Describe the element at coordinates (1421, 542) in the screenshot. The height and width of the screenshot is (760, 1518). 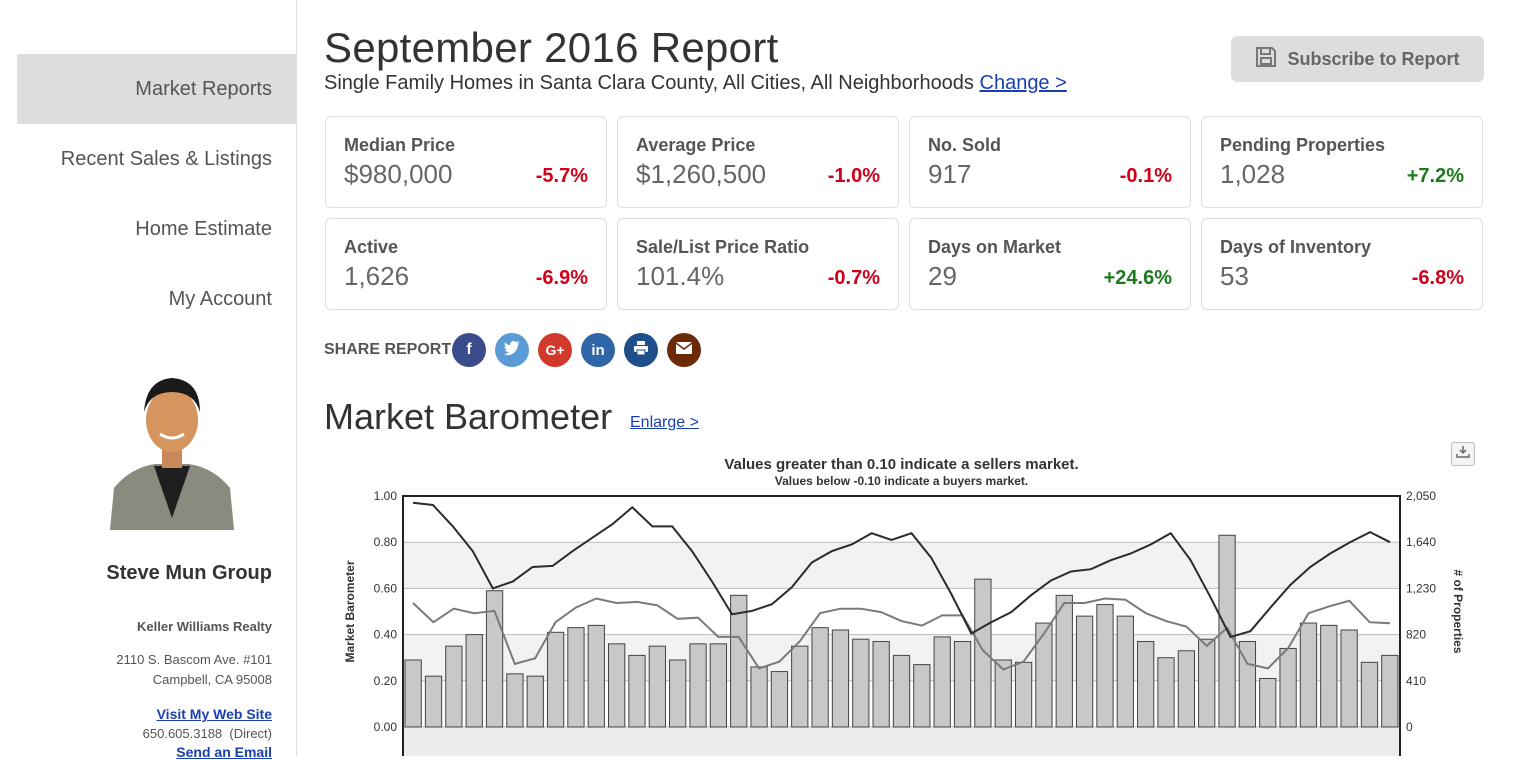
I see `y2-tick-label: 1,640` at that location.